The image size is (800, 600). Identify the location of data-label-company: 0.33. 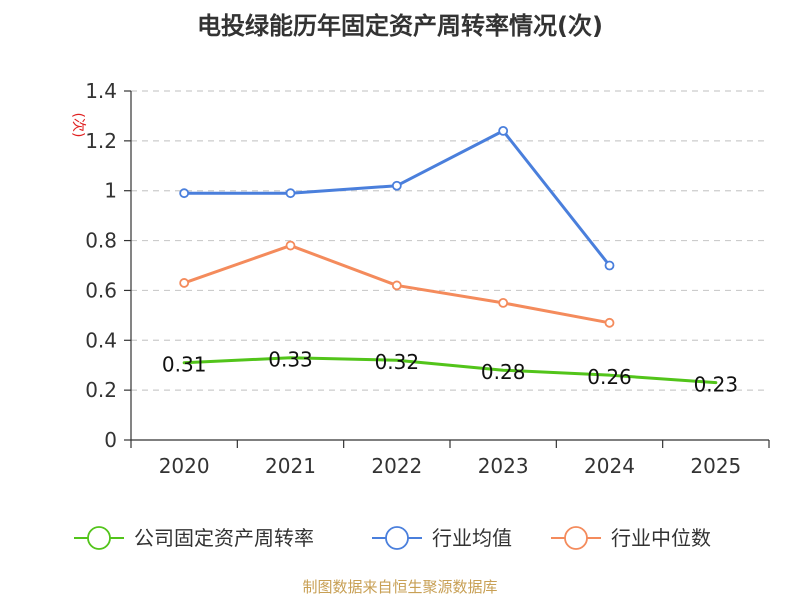
(290, 360).